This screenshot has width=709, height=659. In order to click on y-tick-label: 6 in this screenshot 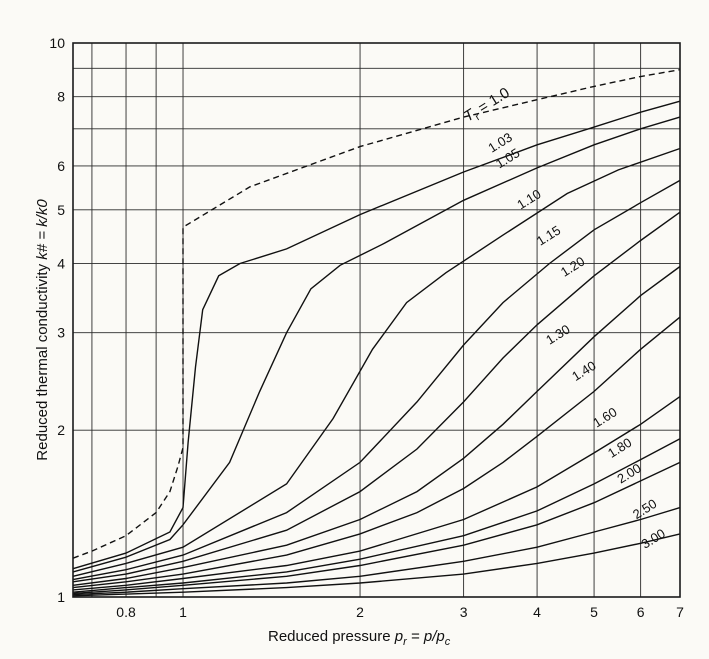, I will do `click(61, 166)`.